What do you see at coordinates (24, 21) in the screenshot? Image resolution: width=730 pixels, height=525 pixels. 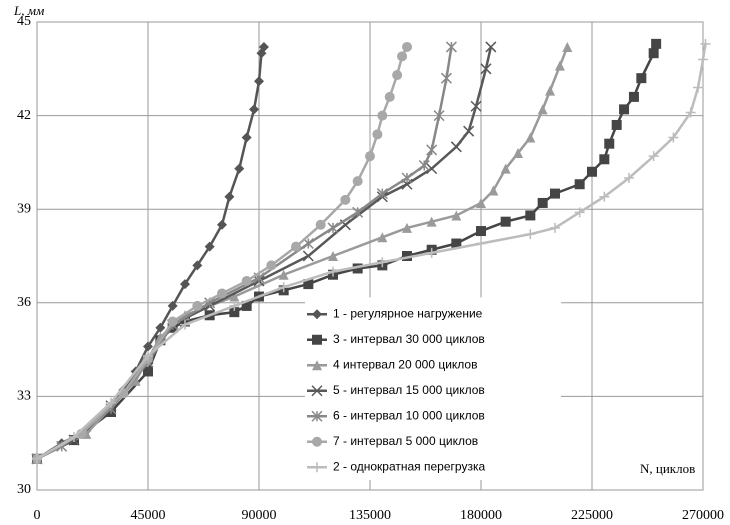 I see `y-tick-label: 45` at bounding box center [24, 21].